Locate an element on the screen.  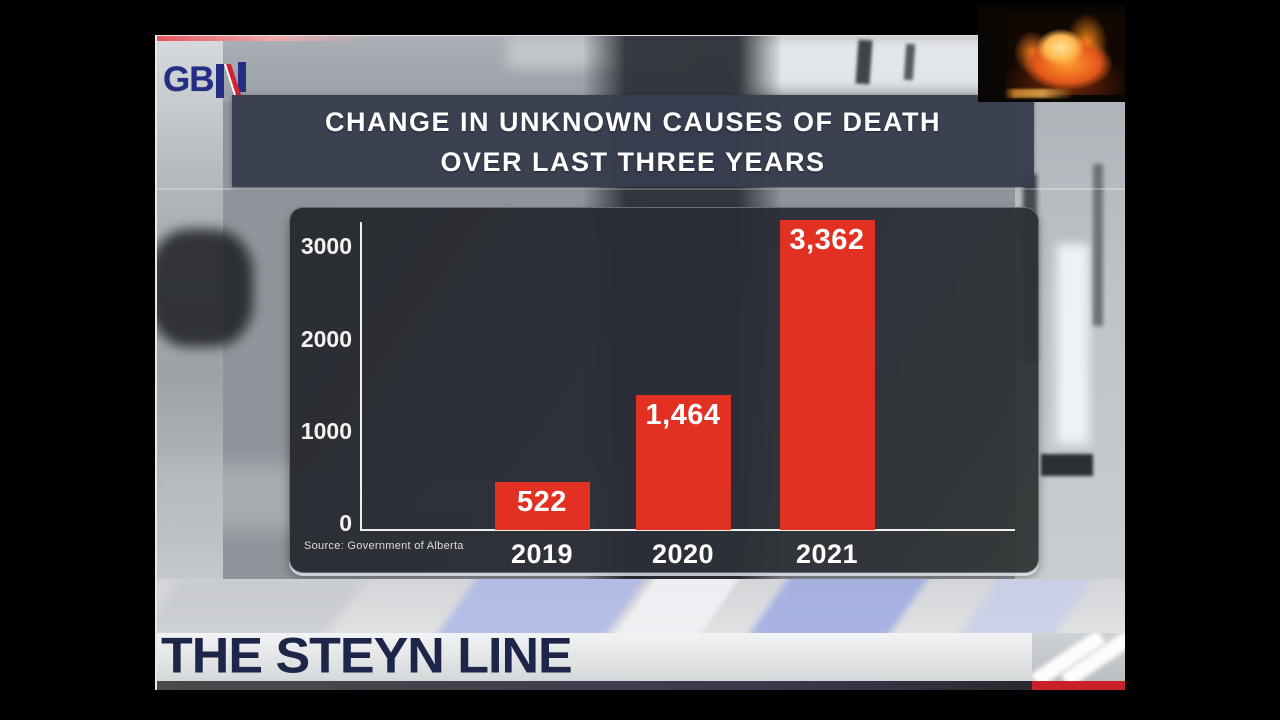
bar-2020: 1,464 is located at coordinates (683, 462).